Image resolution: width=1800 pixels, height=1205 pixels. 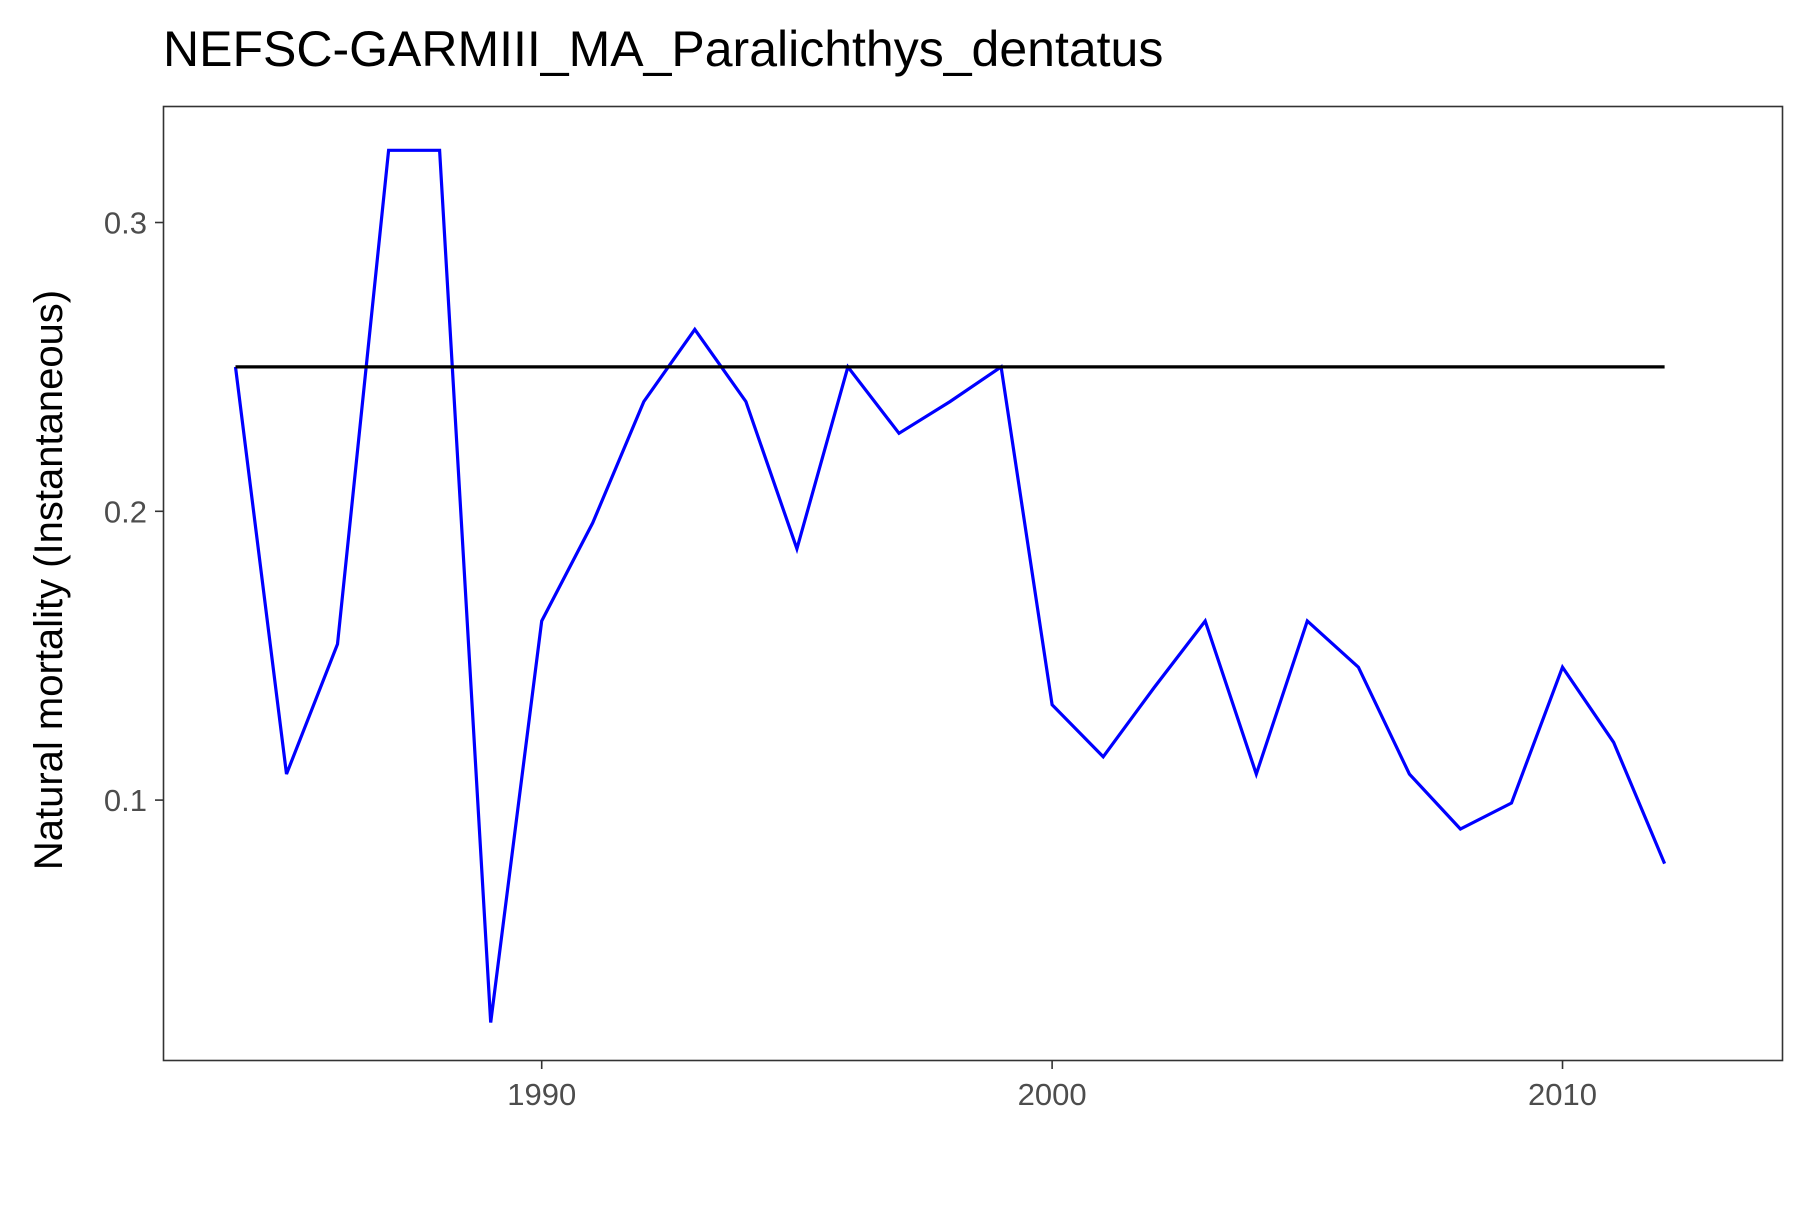 What do you see at coordinates (1562, 1094) in the screenshot?
I see `x-tick-label: 2010` at bounding box center [1562, 1094].